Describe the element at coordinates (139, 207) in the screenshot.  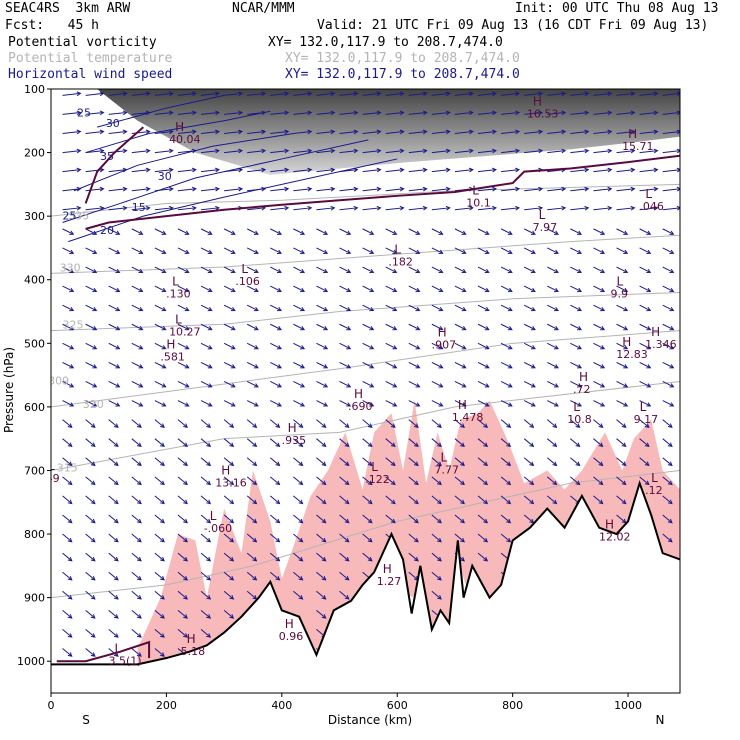
I see `wind-speed-label: 15` at that location.